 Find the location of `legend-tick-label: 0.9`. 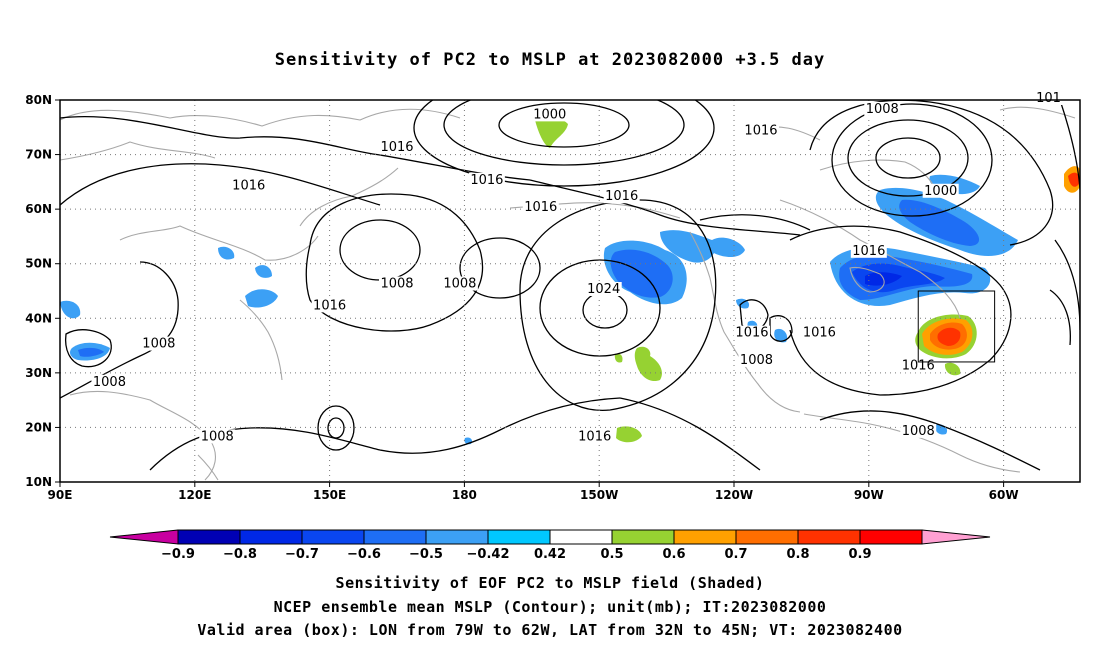

legend-tick-label: 0.9 is located at coordinates (859, 554).